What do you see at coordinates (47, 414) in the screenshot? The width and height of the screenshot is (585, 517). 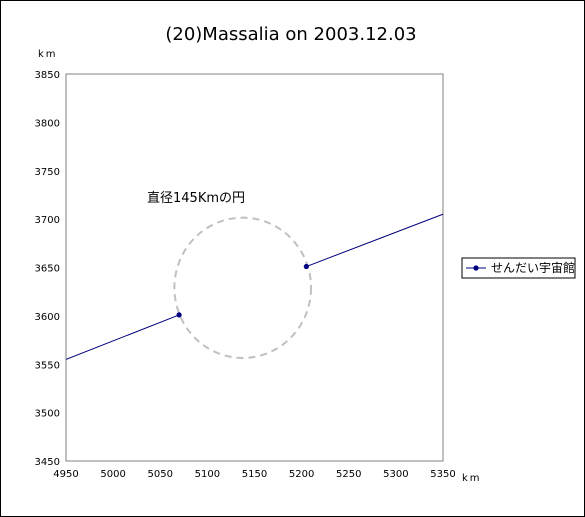 I see `y-tick-label: 3500` at bounding box center [47, 414].